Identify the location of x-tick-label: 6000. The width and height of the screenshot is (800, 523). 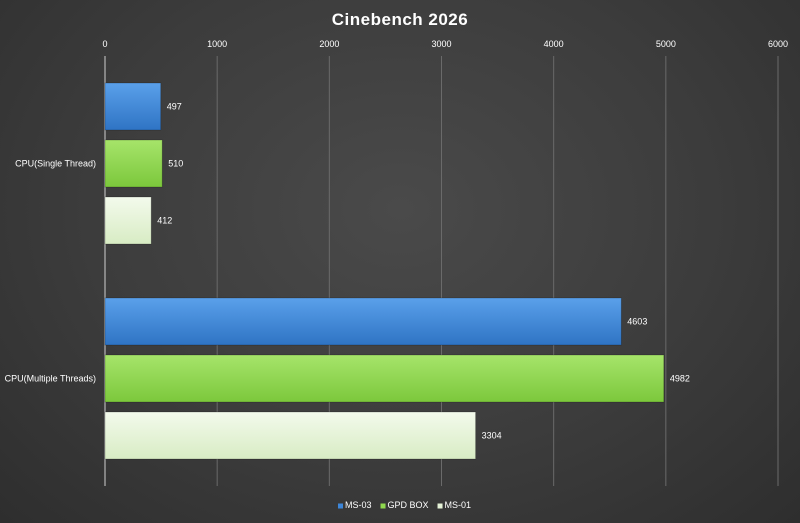
(778, 44).